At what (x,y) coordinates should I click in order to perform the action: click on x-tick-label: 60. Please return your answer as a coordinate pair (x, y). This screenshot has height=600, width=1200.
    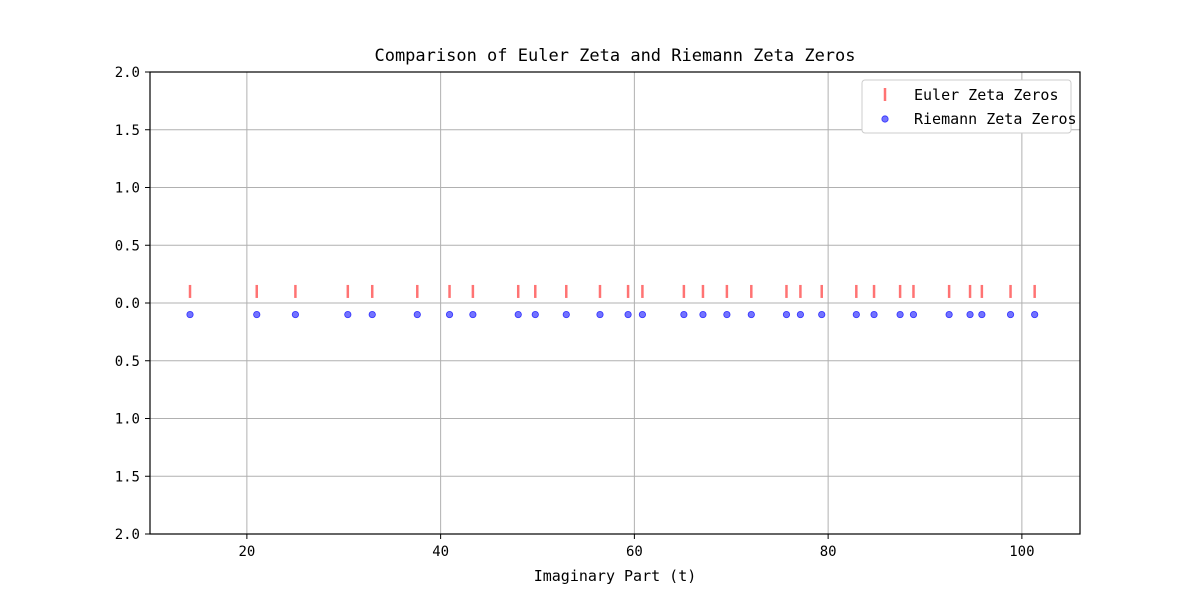
    Looking at the image, I should click on (634, 552).